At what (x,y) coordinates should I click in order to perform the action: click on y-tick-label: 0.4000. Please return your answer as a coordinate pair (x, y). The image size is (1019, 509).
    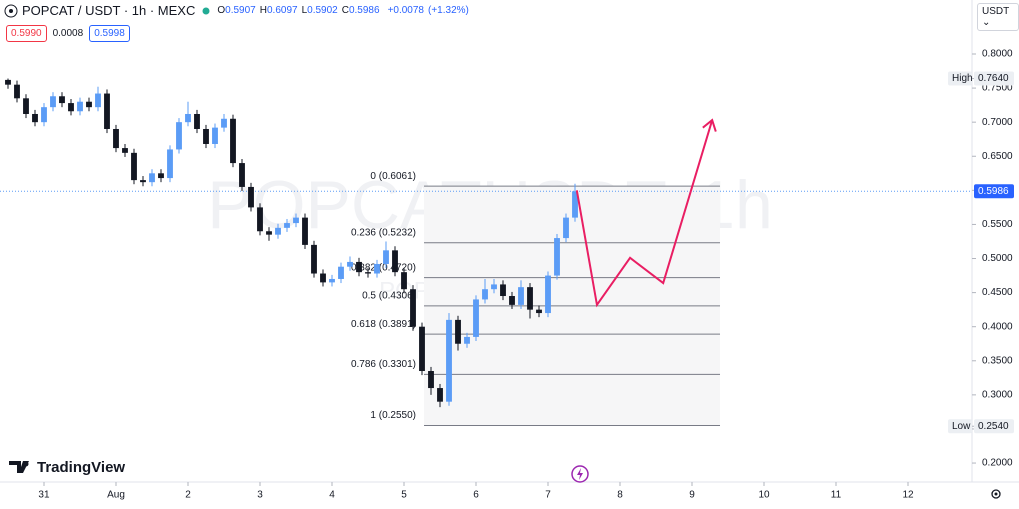
    Looking at the image, I should click on (997, 326).